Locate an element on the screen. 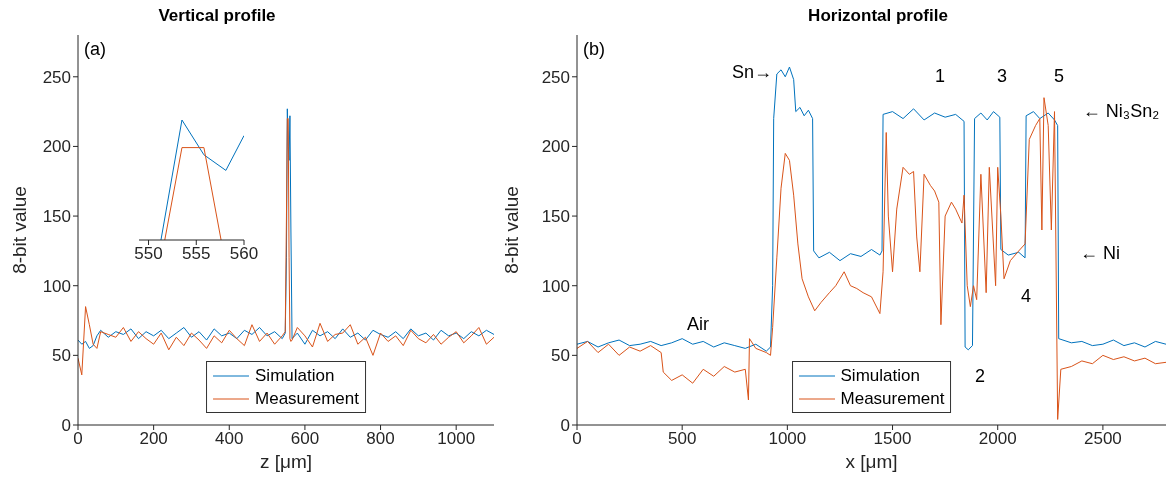 The image size is (1175, 488). x-tick-label: 2000 is located at coordinates (997, 439).